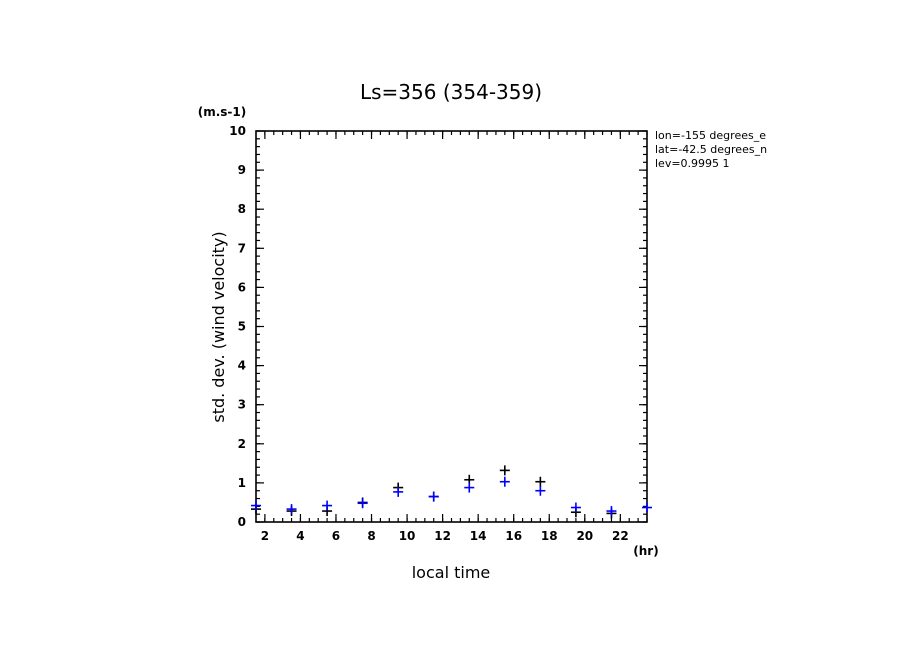 The width and height of the screenshot is (904, 654). What do you see at coordinates (549, 536) in the screenshot?
I see `x-tick-label: 18` at bounding box center [549, 536].